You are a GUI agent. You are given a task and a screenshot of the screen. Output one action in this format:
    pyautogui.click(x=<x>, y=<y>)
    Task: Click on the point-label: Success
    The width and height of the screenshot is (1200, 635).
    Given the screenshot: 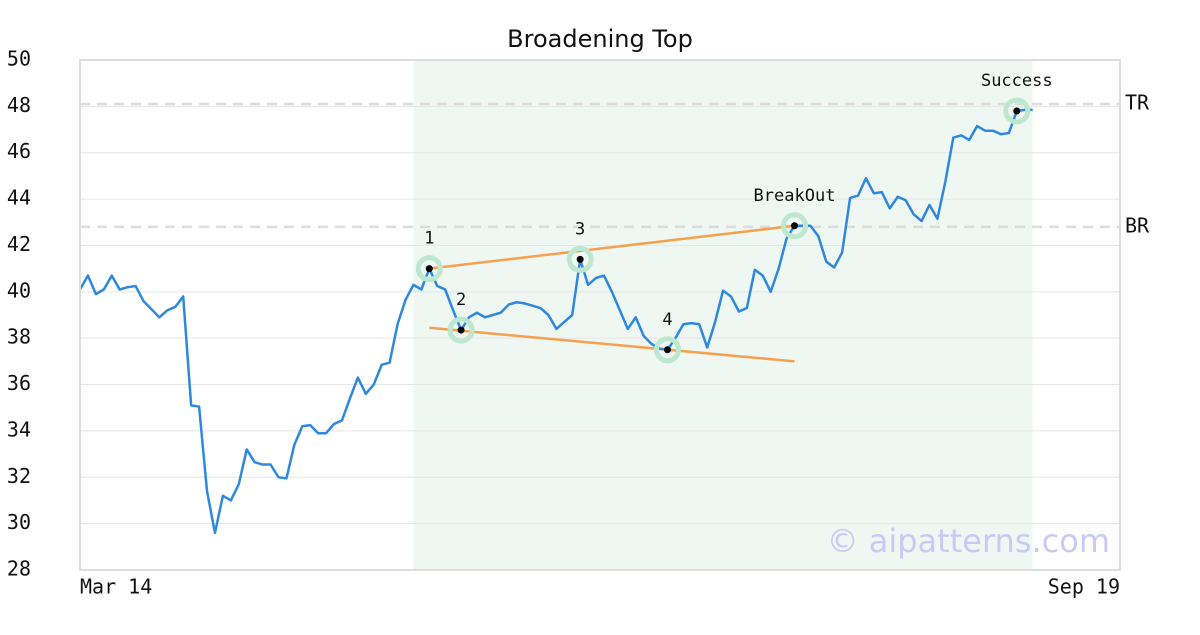 What is the action you would take?
    pyautogui.click(x=1017, y=81)
    